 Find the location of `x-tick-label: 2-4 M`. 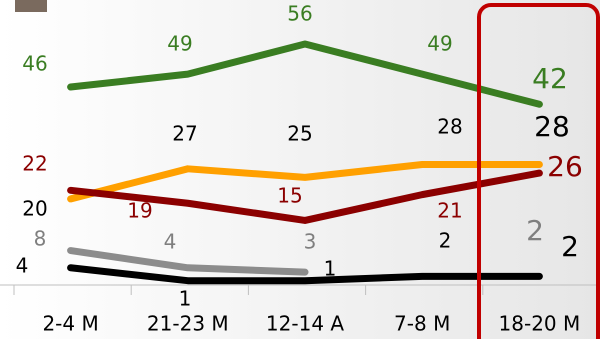

x-tick-label: 2-4 M is located at coordinates (70, 324).